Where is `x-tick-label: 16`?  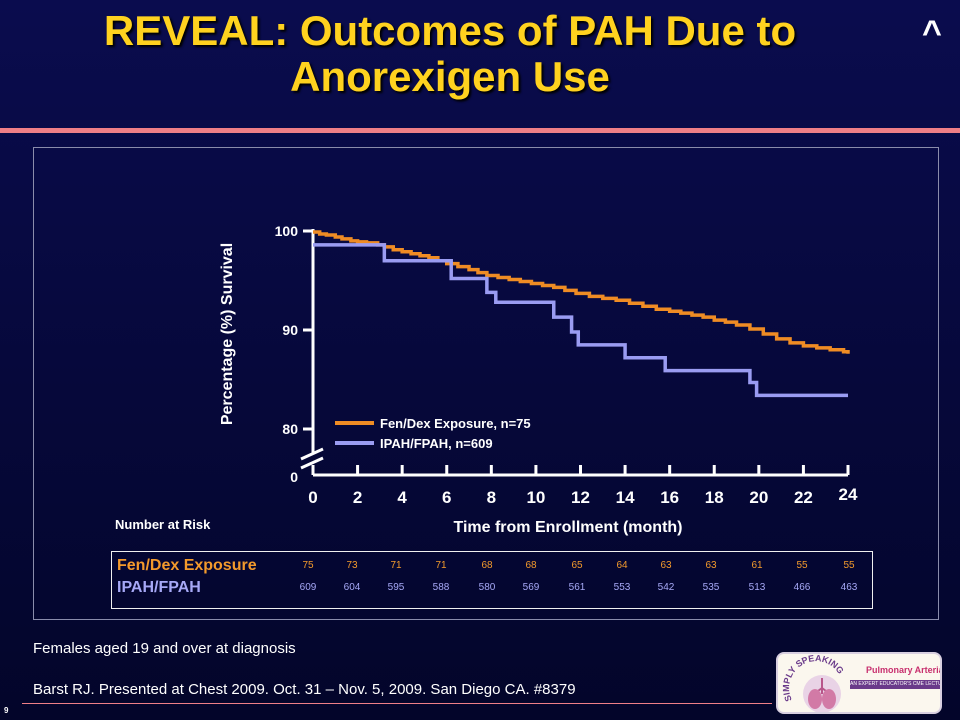
x-tick-label: 16 is located at coordinates (669, 497).